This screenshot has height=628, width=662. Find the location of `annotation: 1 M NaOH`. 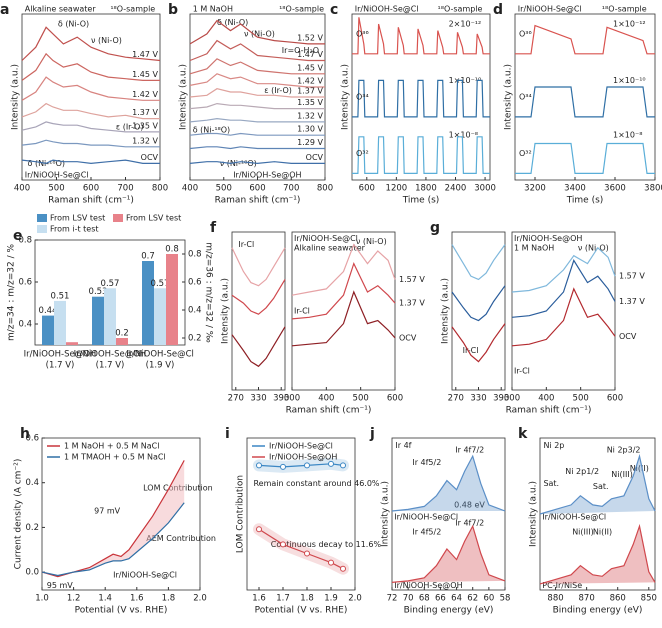

annotation: 1 M NaOH is located at coordinates (213, 9).